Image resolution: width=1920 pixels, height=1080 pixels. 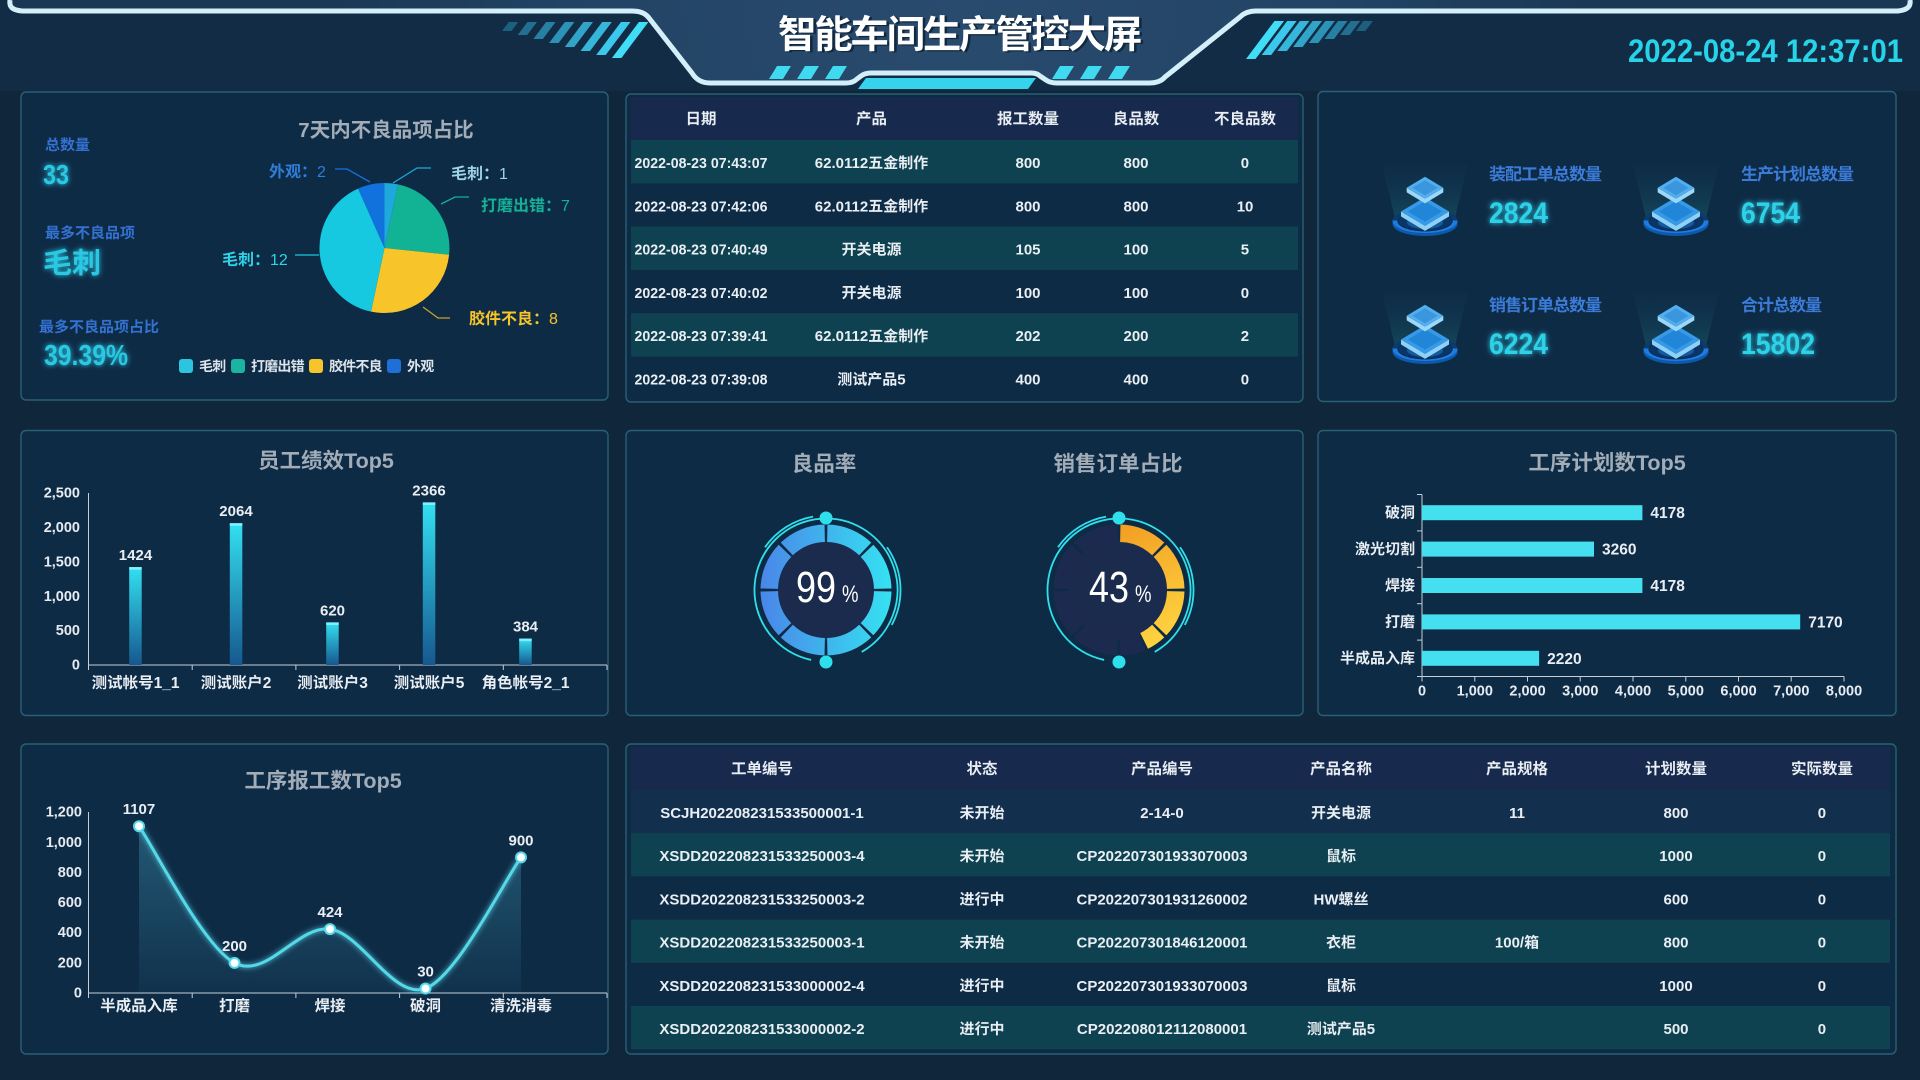 I want to click on svg-text: 2022-08-23 07:39:08, so click(x=701, y=380).